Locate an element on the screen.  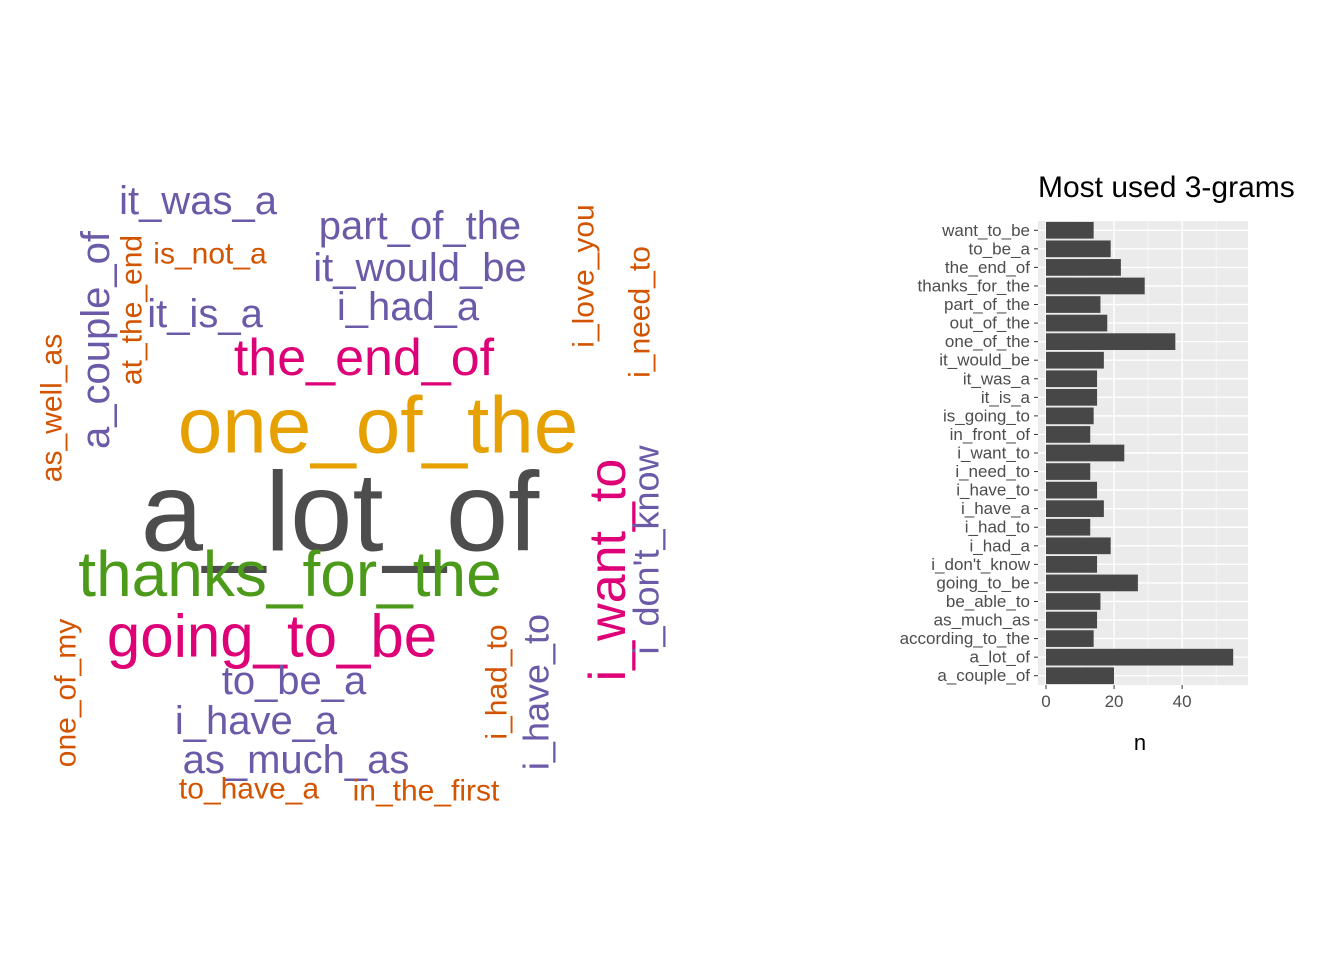
cloud-word: going_to_be is located at coordinates (272, 636).